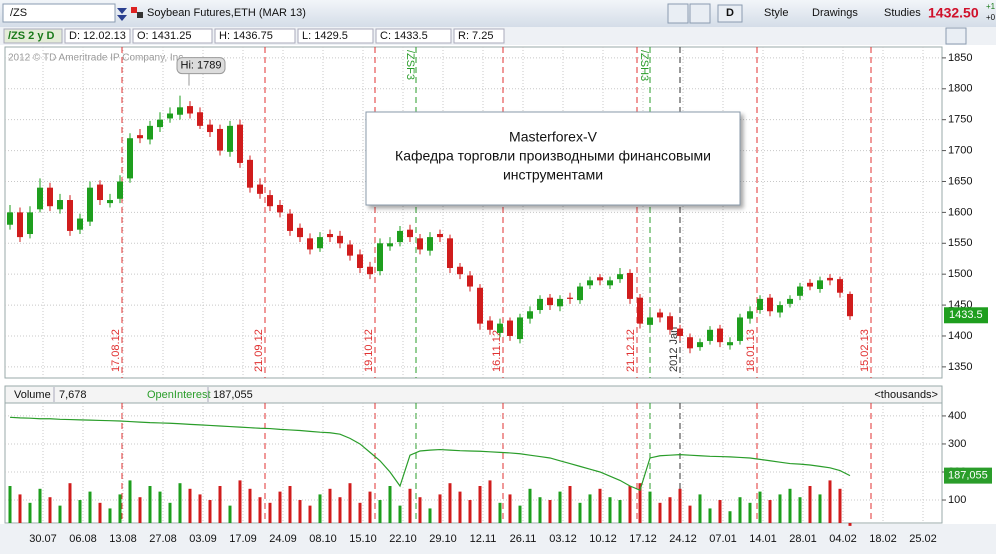 The width and height of the screenshot is (996, 554). I want to click on event-label: 17.08.12, so click(116, 350).